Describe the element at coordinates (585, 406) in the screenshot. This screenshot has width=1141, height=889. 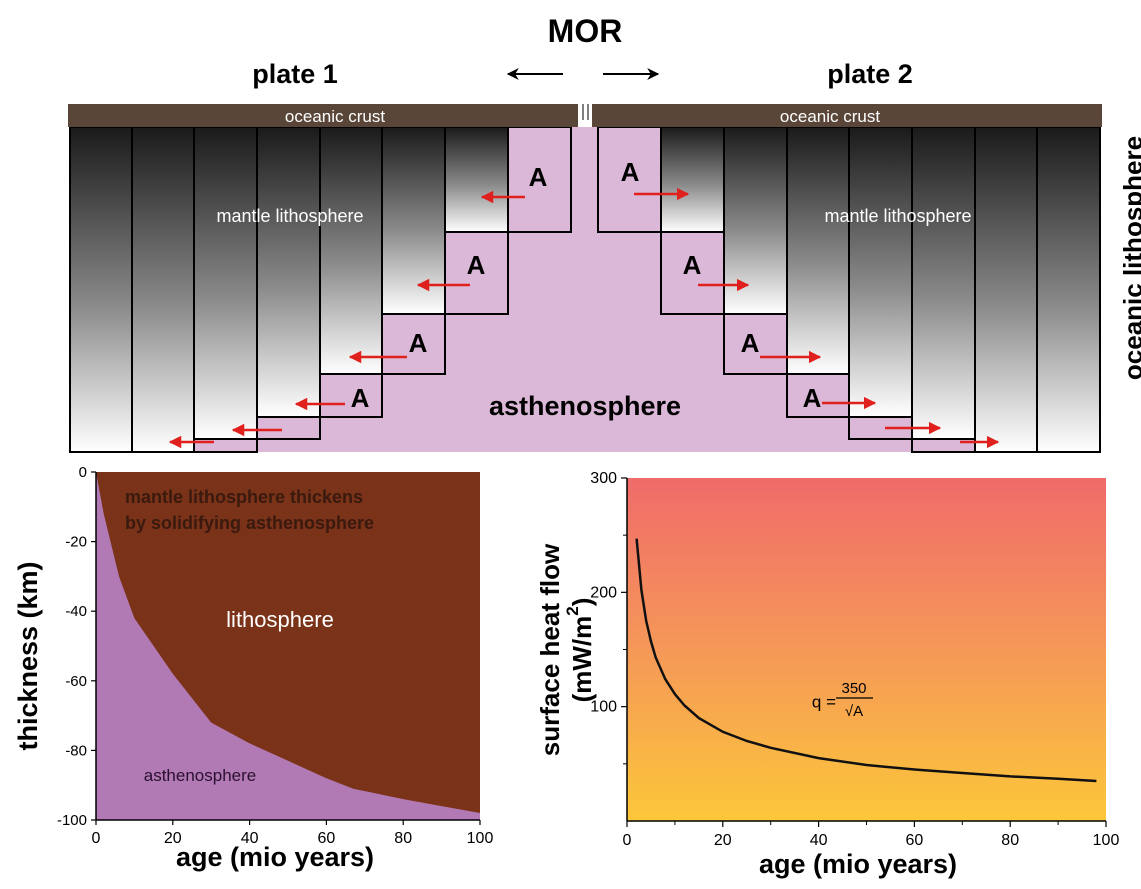
I see `asthenosphere-label: asthenosphere` at that location.